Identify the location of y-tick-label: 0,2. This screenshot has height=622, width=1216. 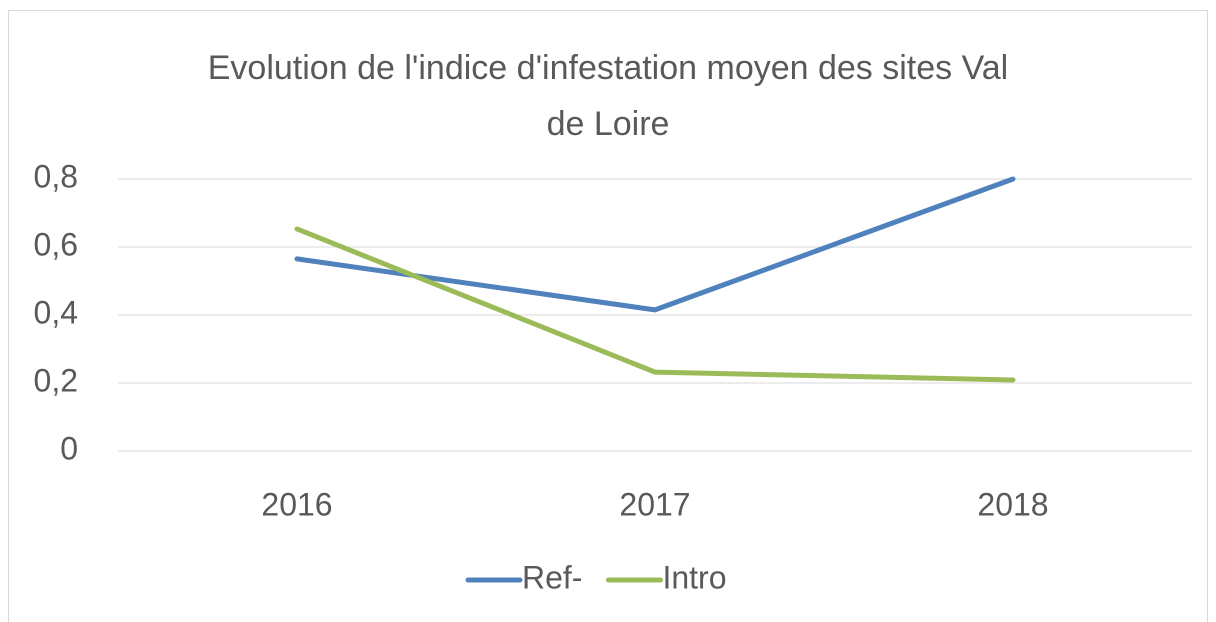
(56, 380).